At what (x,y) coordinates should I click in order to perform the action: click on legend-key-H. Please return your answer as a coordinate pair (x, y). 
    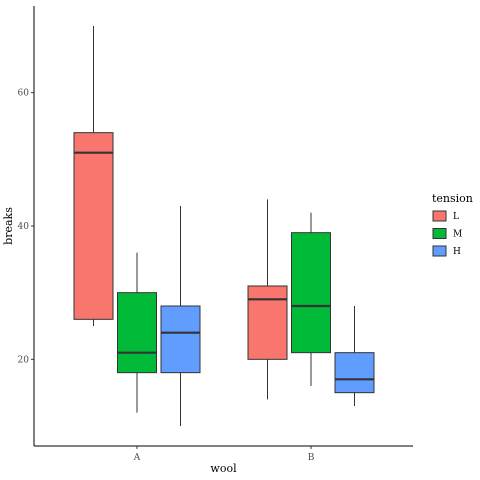
    Looking at the image, I should click on (439, 251).